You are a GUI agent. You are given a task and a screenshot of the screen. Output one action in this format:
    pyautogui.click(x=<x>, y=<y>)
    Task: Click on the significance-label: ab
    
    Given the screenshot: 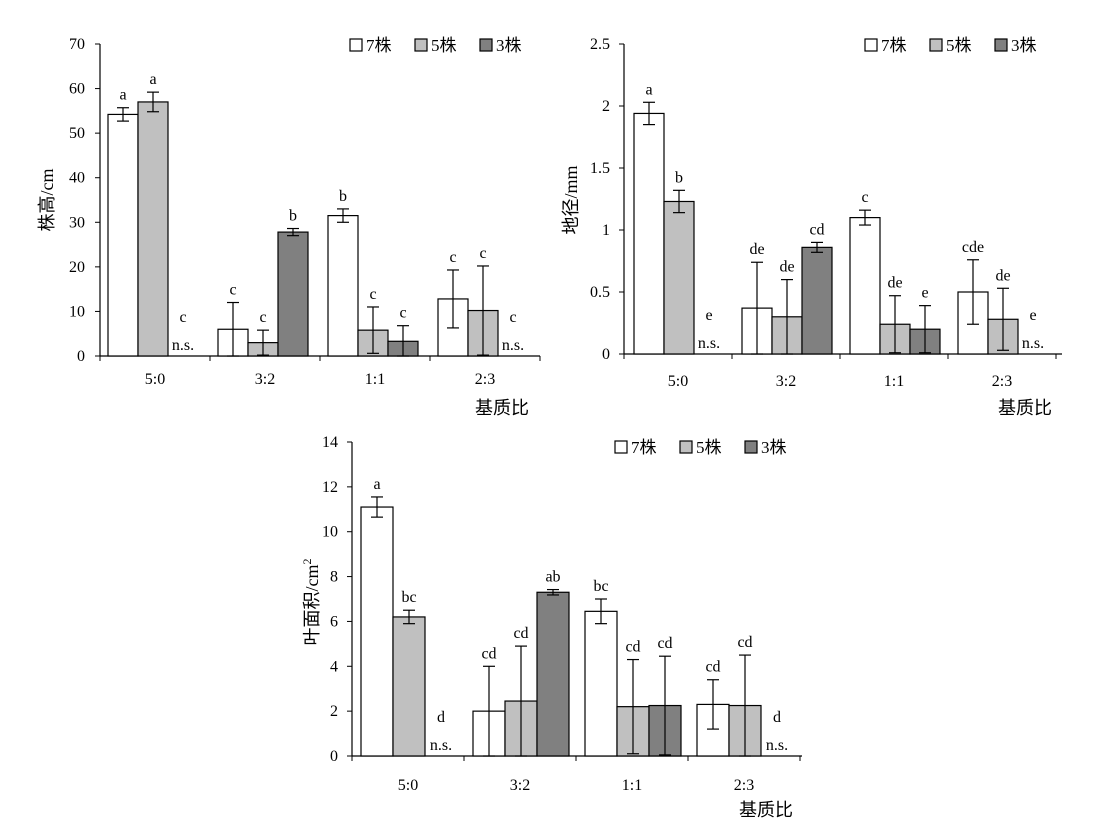 What is the action you would take?
    pyautogui.click(x=552, y=577)
    